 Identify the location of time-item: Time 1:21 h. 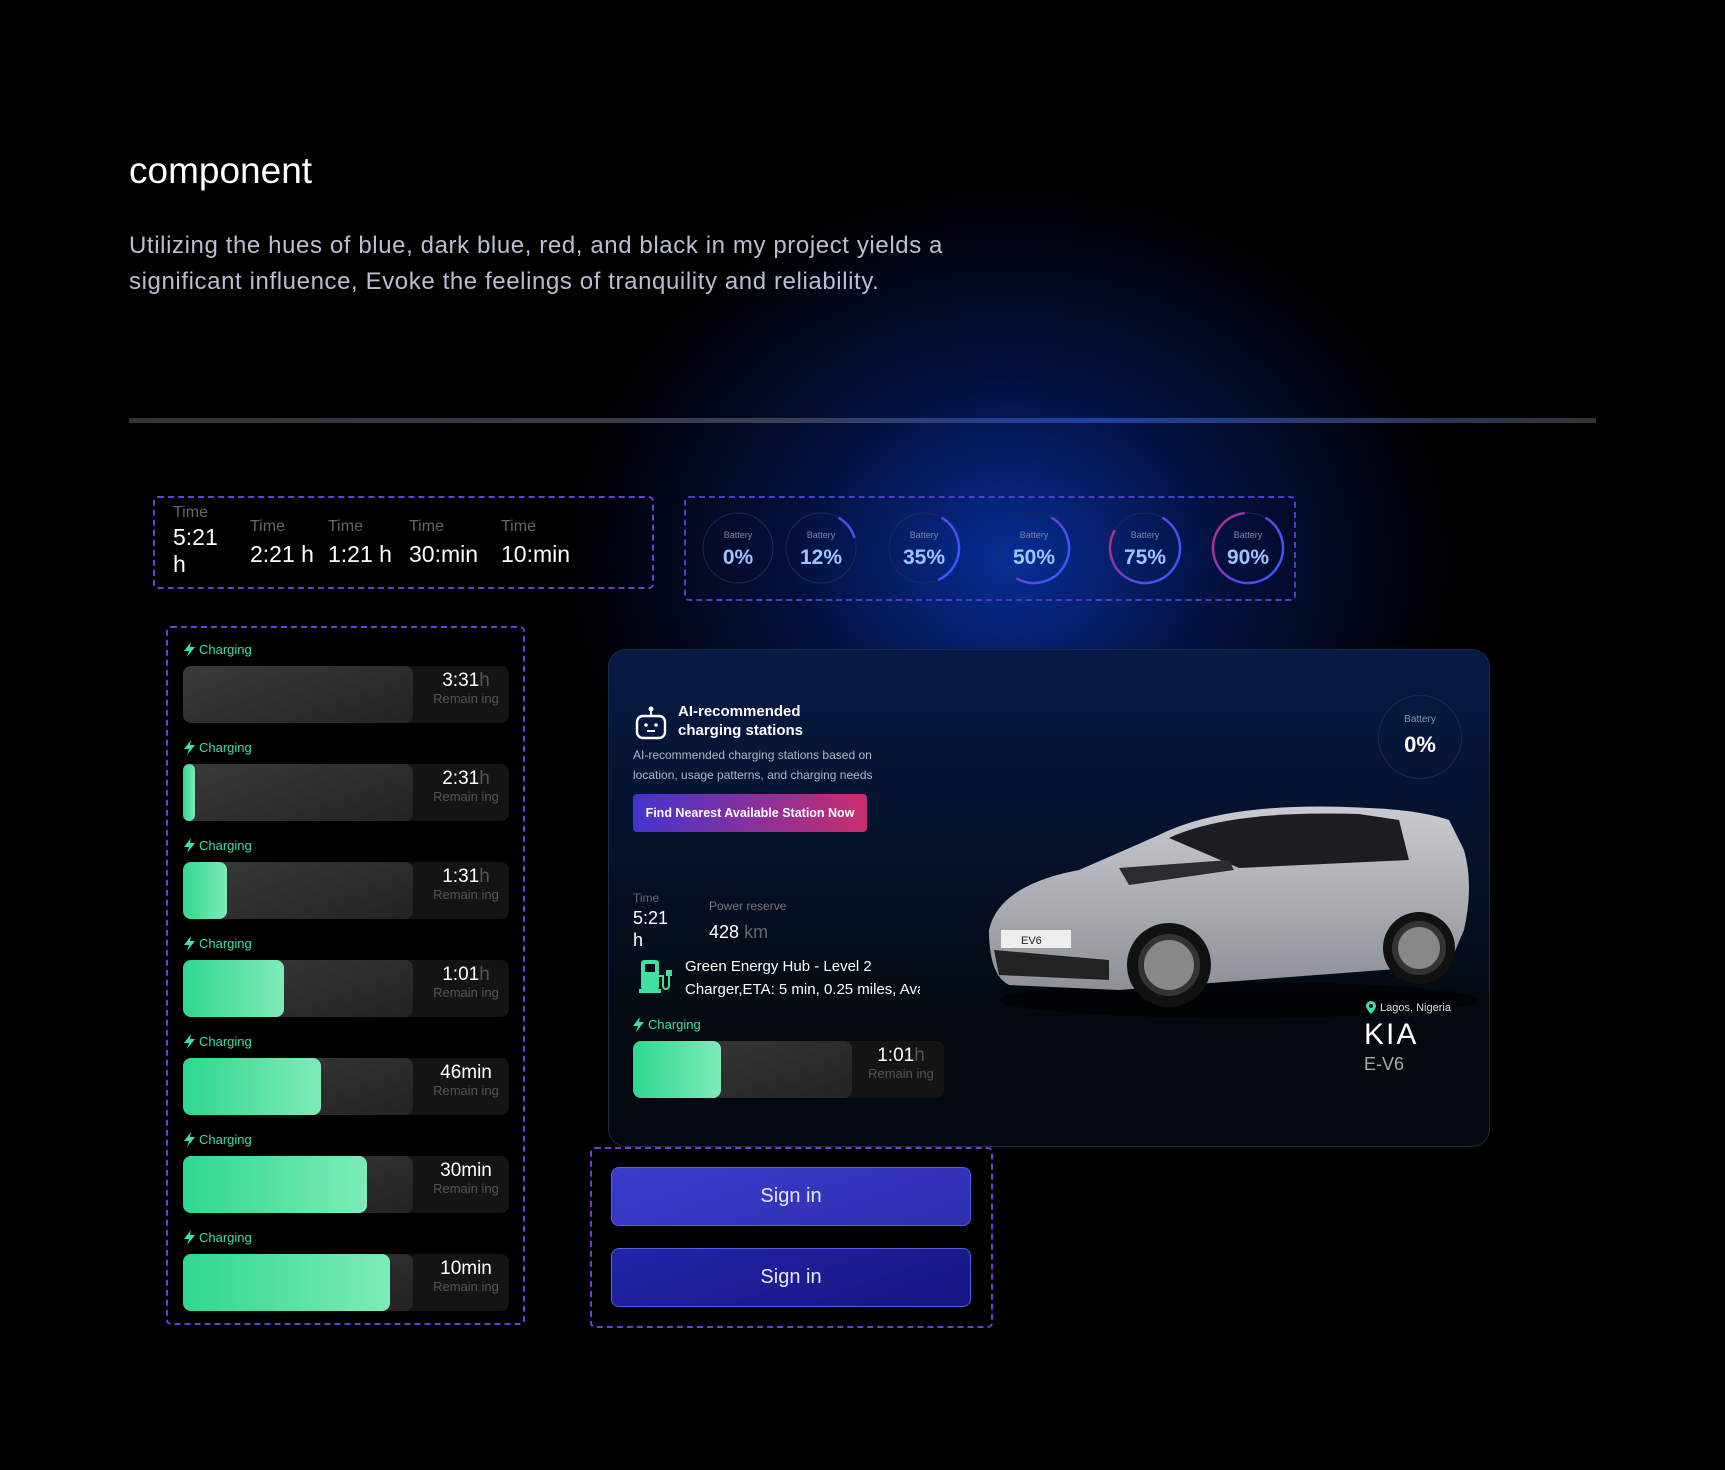
(360, 543).